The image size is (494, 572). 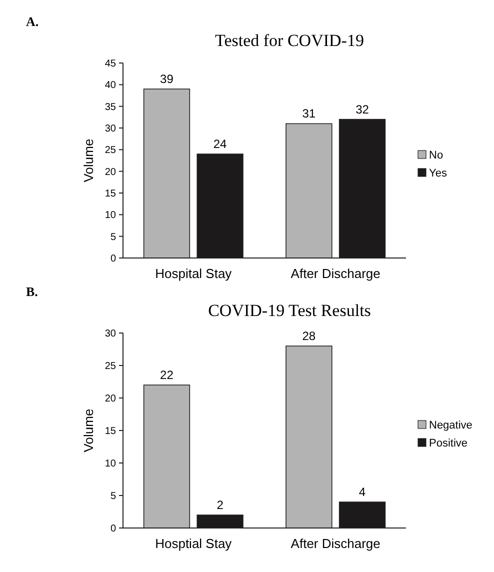 I want to click on chart-title: COVID-19 Test Results, so click(x=289, y=310).